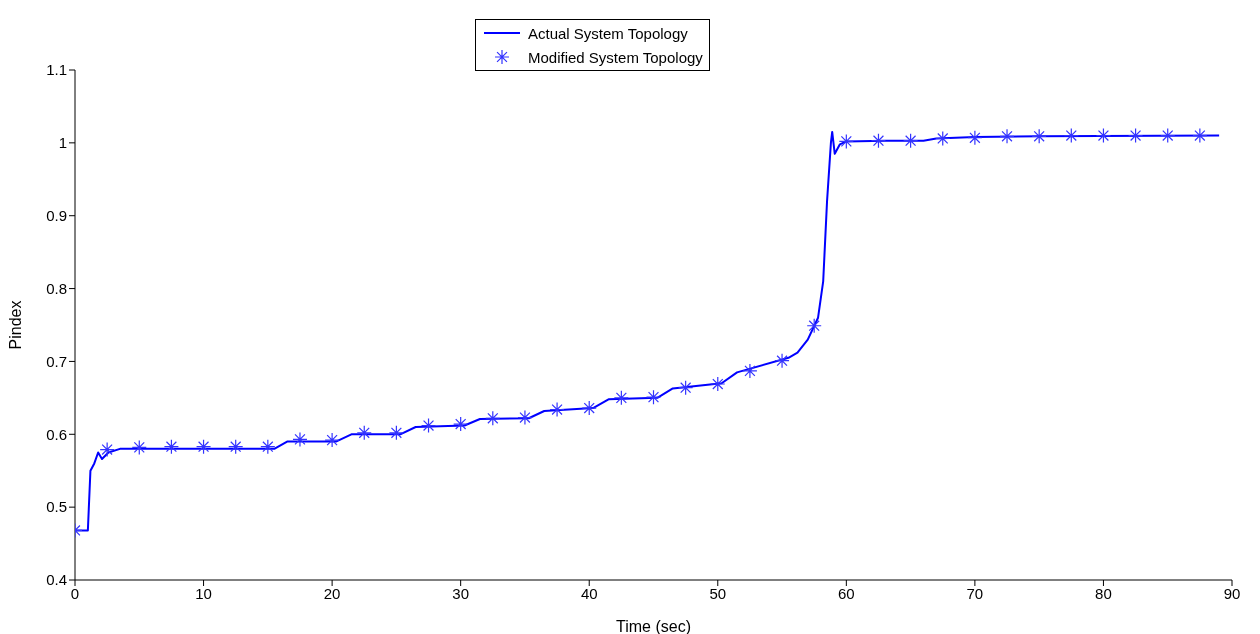 The image size is (1260, 634). What do you see at coordinates (332, 593) in the screenshot?
I see `x-tick-label: 20` at bounding box center [332, 593].